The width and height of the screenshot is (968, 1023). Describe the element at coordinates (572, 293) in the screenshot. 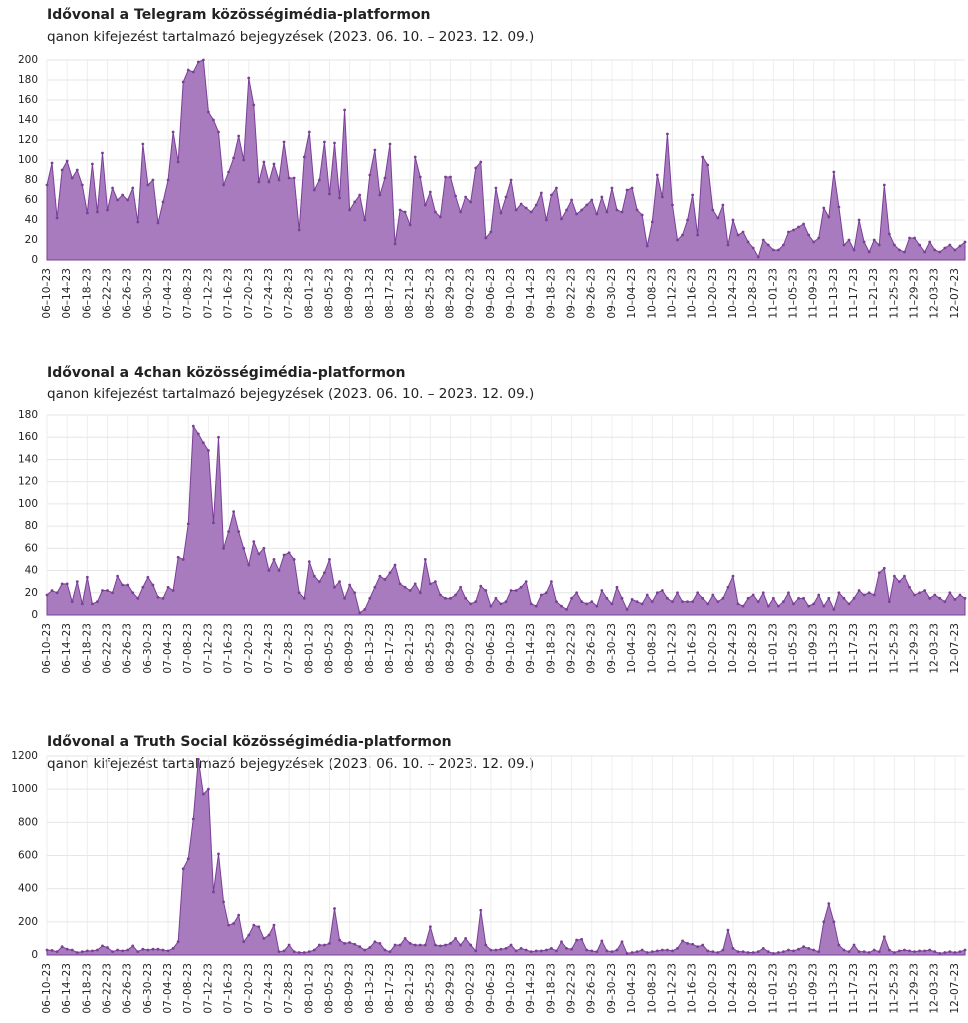

I see `x-tick-label: 09–22–23` at that location.